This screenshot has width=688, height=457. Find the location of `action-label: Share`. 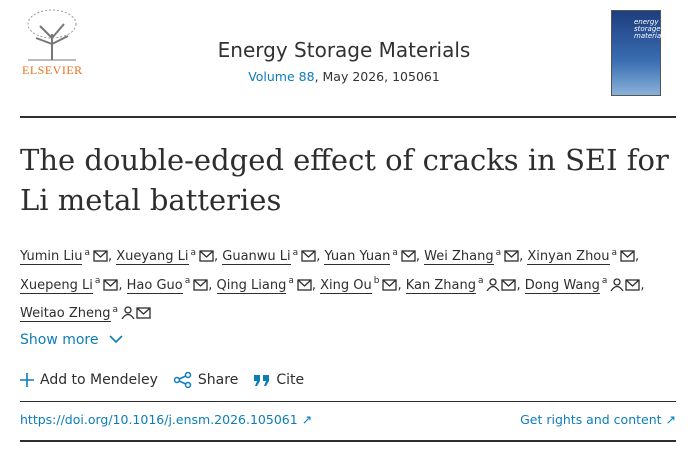

action-label: Share is located at coordinates (218, 380).